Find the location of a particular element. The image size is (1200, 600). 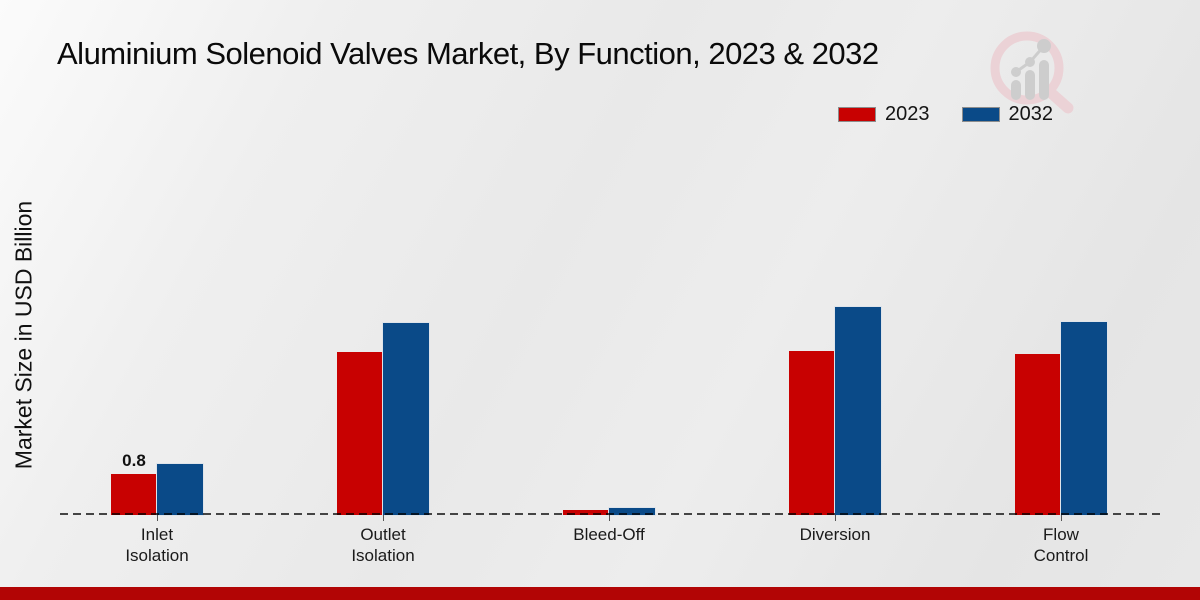

legend-item-2023: 2023 is located at coordinates (884, 114).